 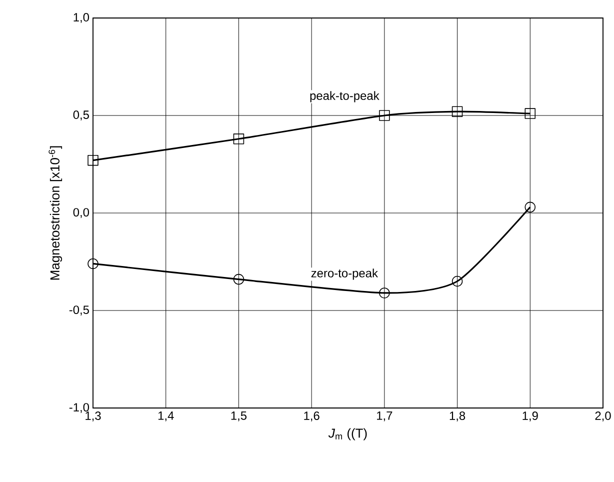 I want to click on y-tick-label: 1,0, so click(x=82, y=18).